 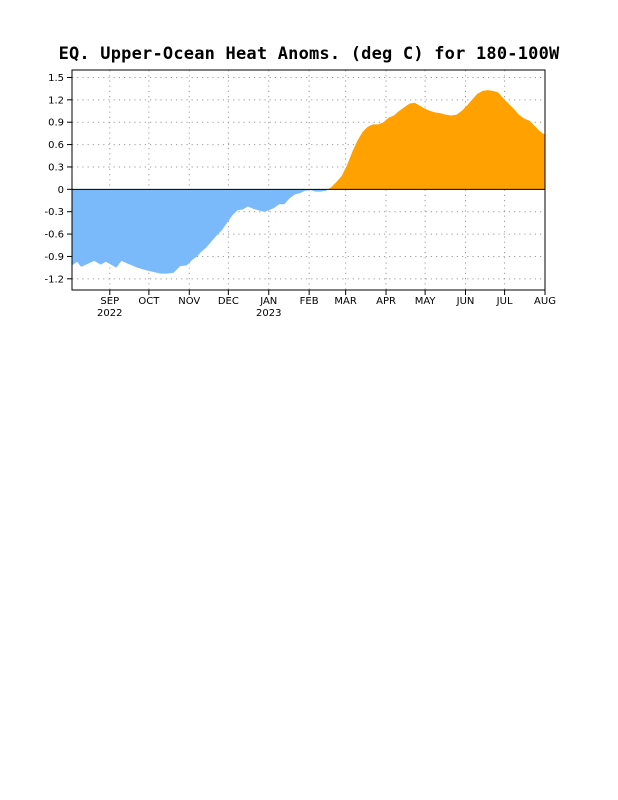 I want to click on y-tick-label: -1.2, so click(x=54, y=279).